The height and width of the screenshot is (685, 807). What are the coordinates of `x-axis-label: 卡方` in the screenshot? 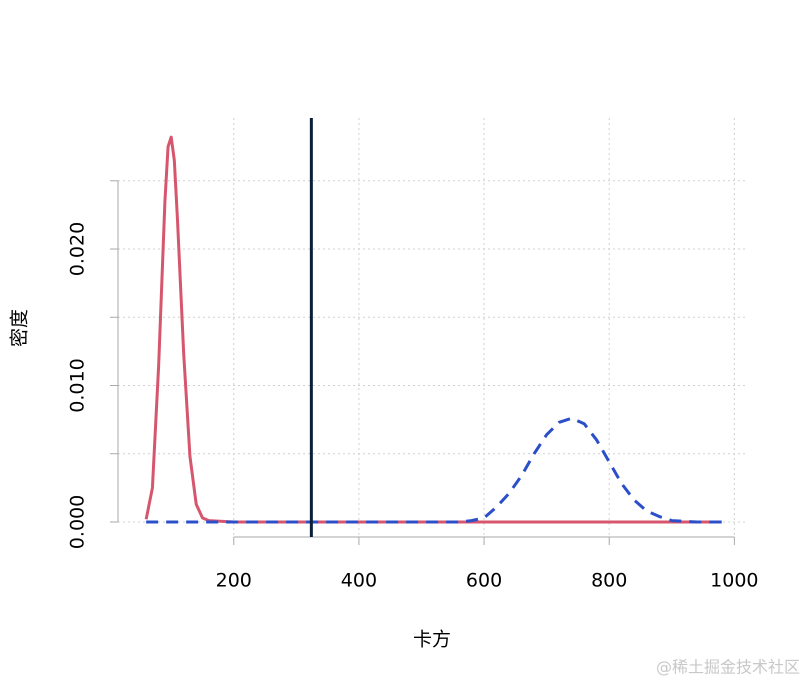 It's located at (432, 640).